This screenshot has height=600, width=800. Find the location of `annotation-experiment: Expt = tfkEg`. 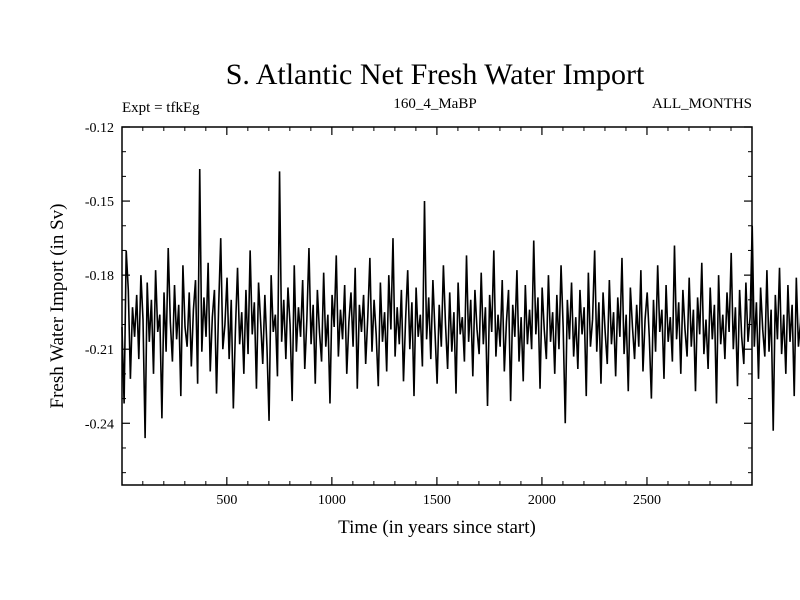

annotation-experiment: Expt = tfkEg is located at coordinates (161, 108).